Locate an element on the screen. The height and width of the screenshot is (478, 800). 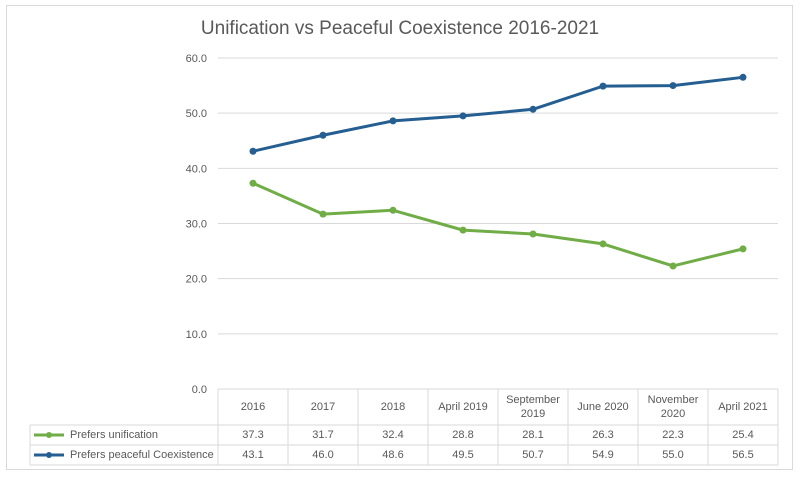
data-value-cell: 31.7 is located at coordinates (323, 435).